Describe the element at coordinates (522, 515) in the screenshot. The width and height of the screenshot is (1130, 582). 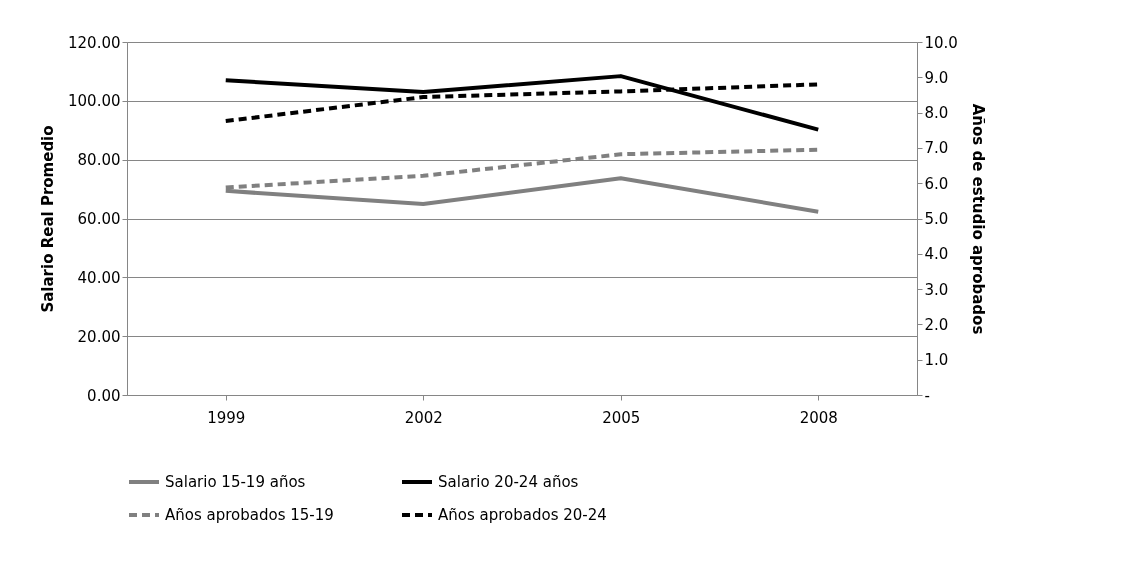
I see `legend-label: Años aprobados 20-24` at that location.